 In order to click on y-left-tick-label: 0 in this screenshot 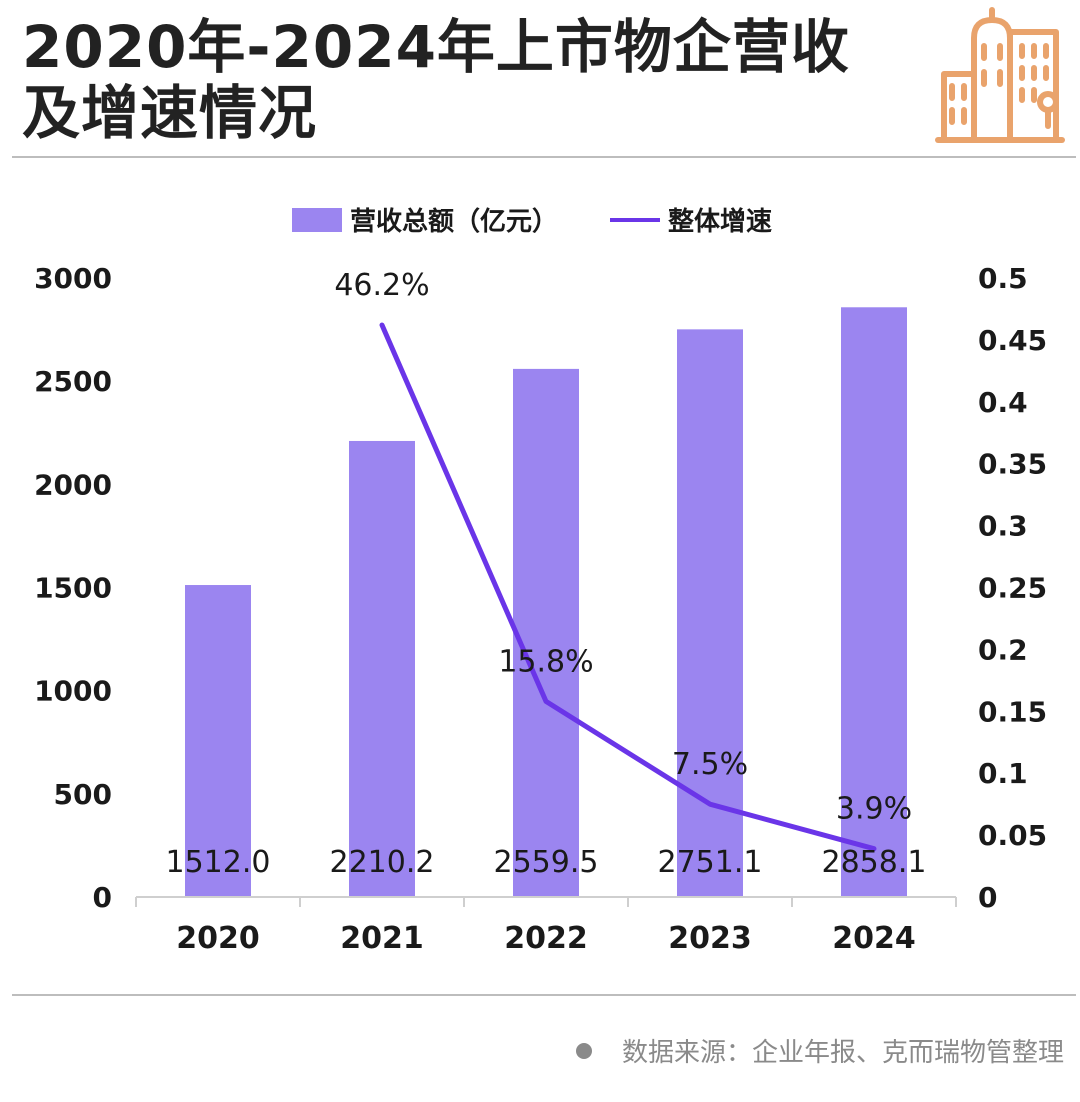, I will do `click(102, 897)`.